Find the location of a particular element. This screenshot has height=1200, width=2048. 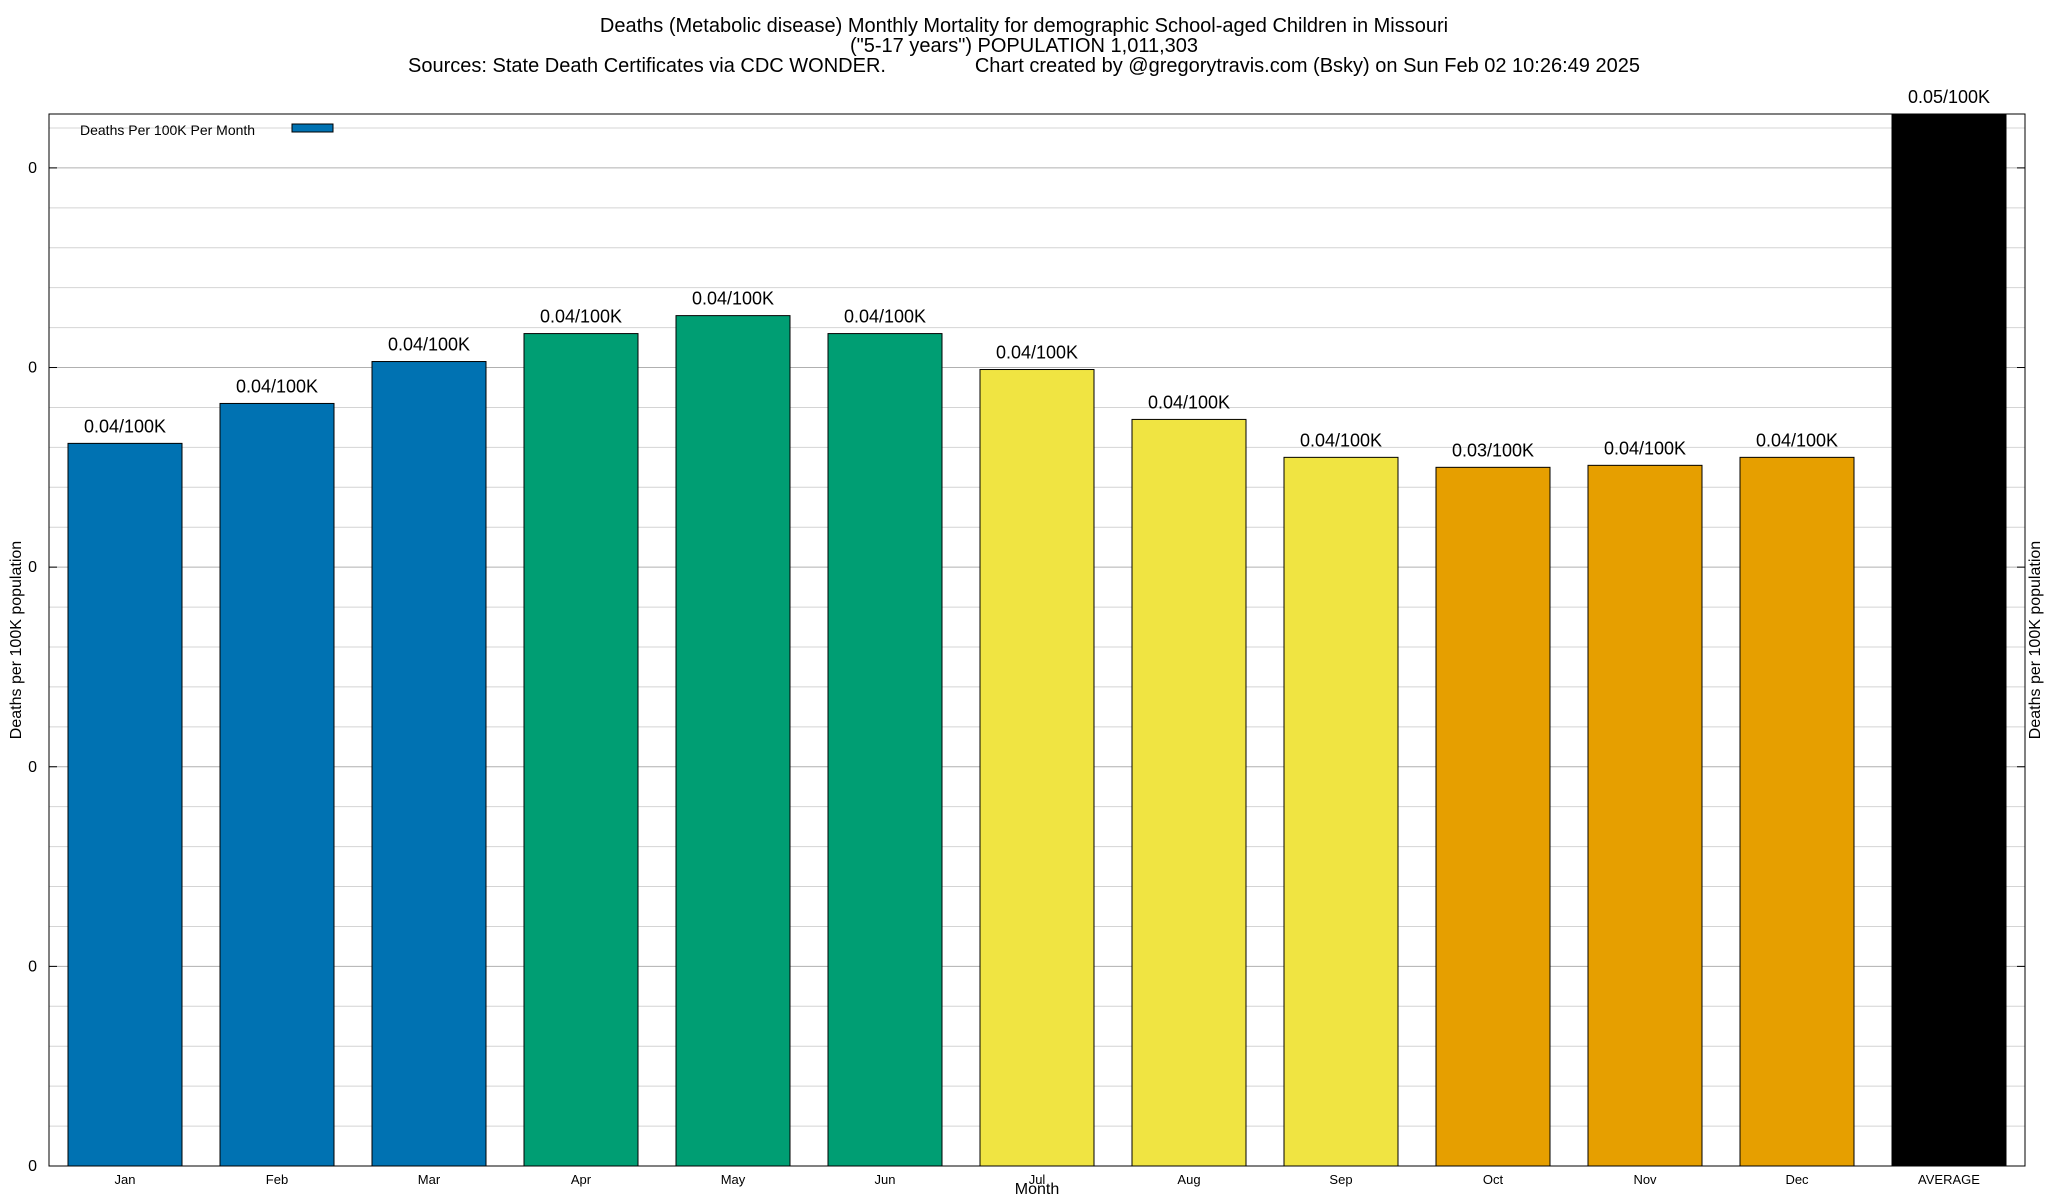

data-label-may: 0.04/100K is located at coordinates (733, 299).